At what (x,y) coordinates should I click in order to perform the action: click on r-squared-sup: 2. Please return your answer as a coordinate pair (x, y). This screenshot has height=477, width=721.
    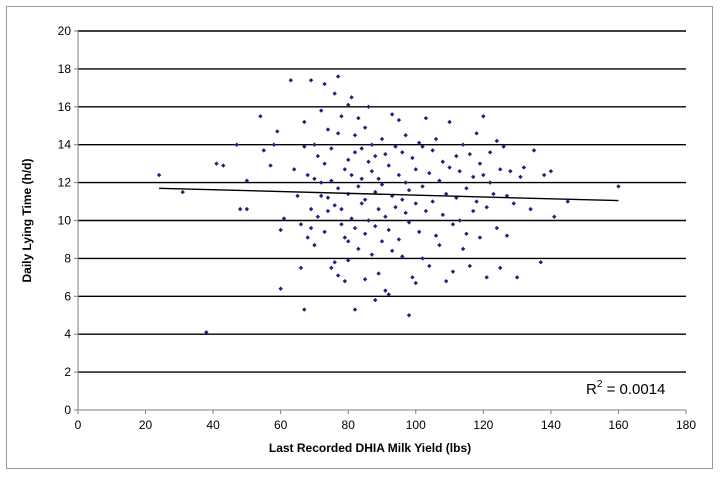
    Looking at the image, I should click on (600, 384).